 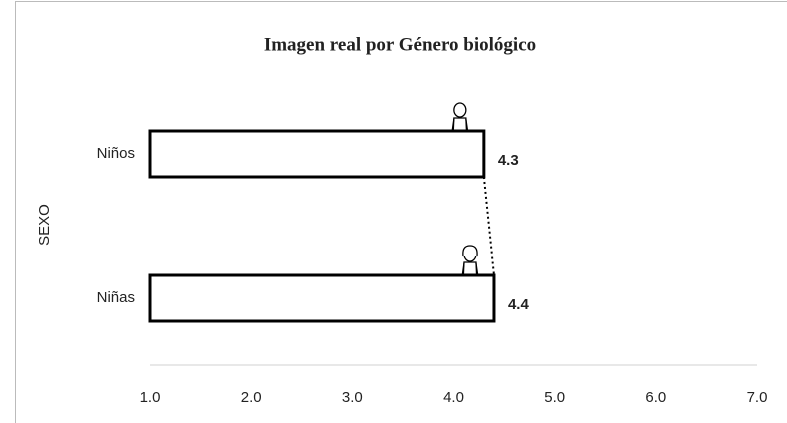 What do you see at coordinates (251, 397) in the screenshot?
I see `x-tick-label: 2.0` at bounding box center [251, 397].